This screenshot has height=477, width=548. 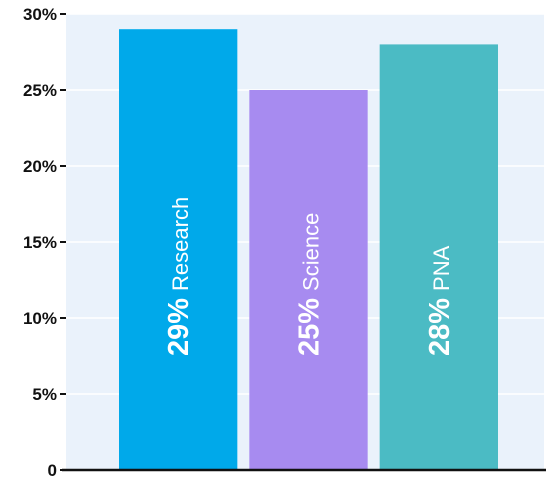 What do you see at coordinates (40, 90) in the screenshot?
I see `y-tick-label: 25%` at bounding box center [40, 90].